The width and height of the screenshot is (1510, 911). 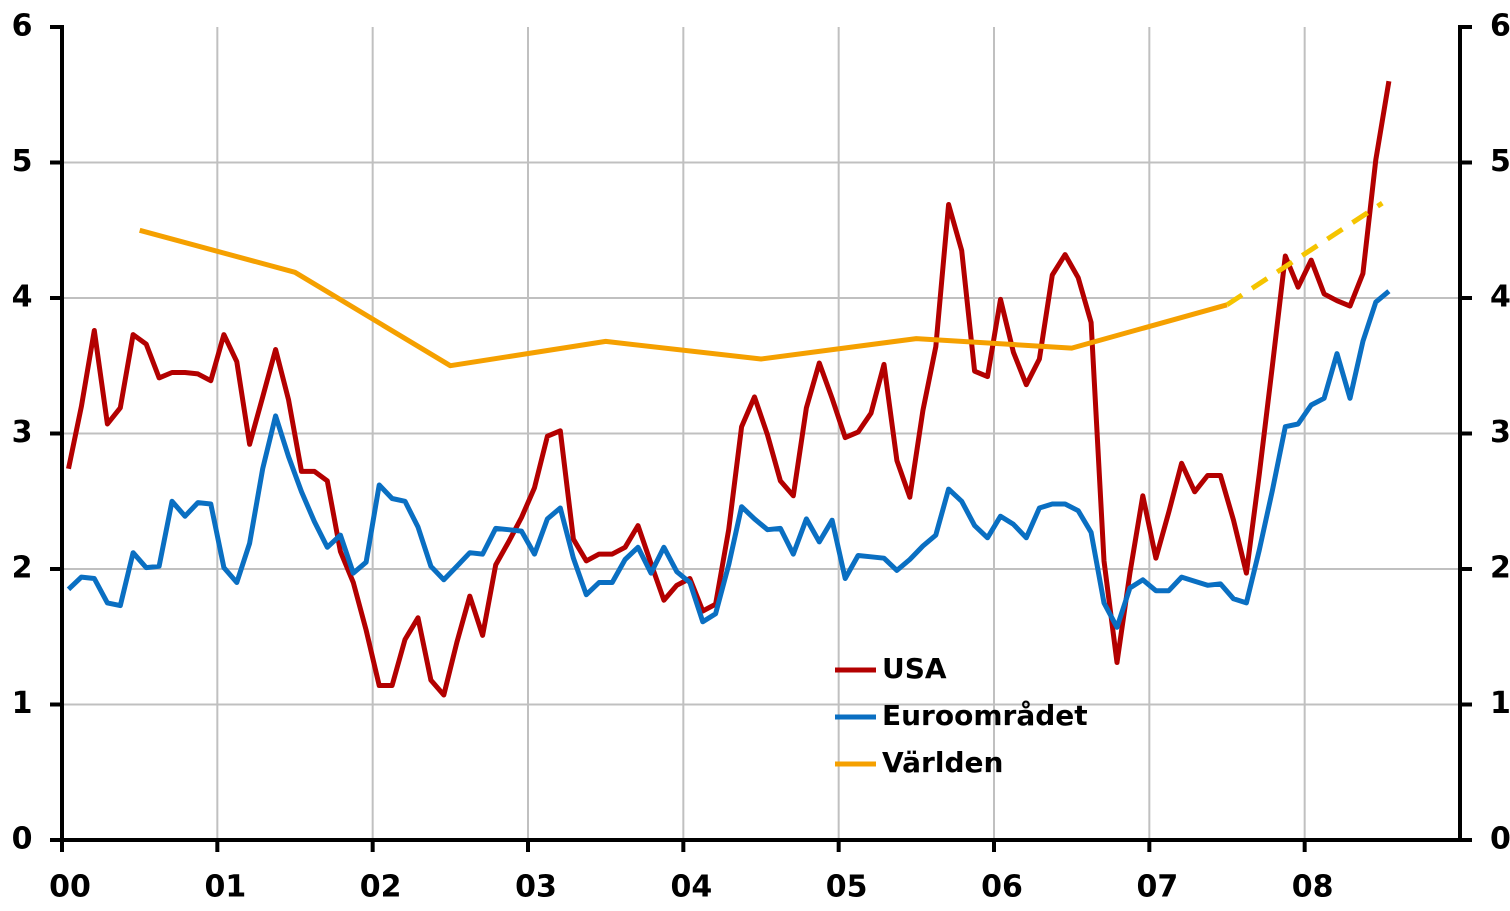 What do you see at coordinates (691, 887) in the screenshot?
I see `x-tick-label: 04` at bounding box center [691, 887].